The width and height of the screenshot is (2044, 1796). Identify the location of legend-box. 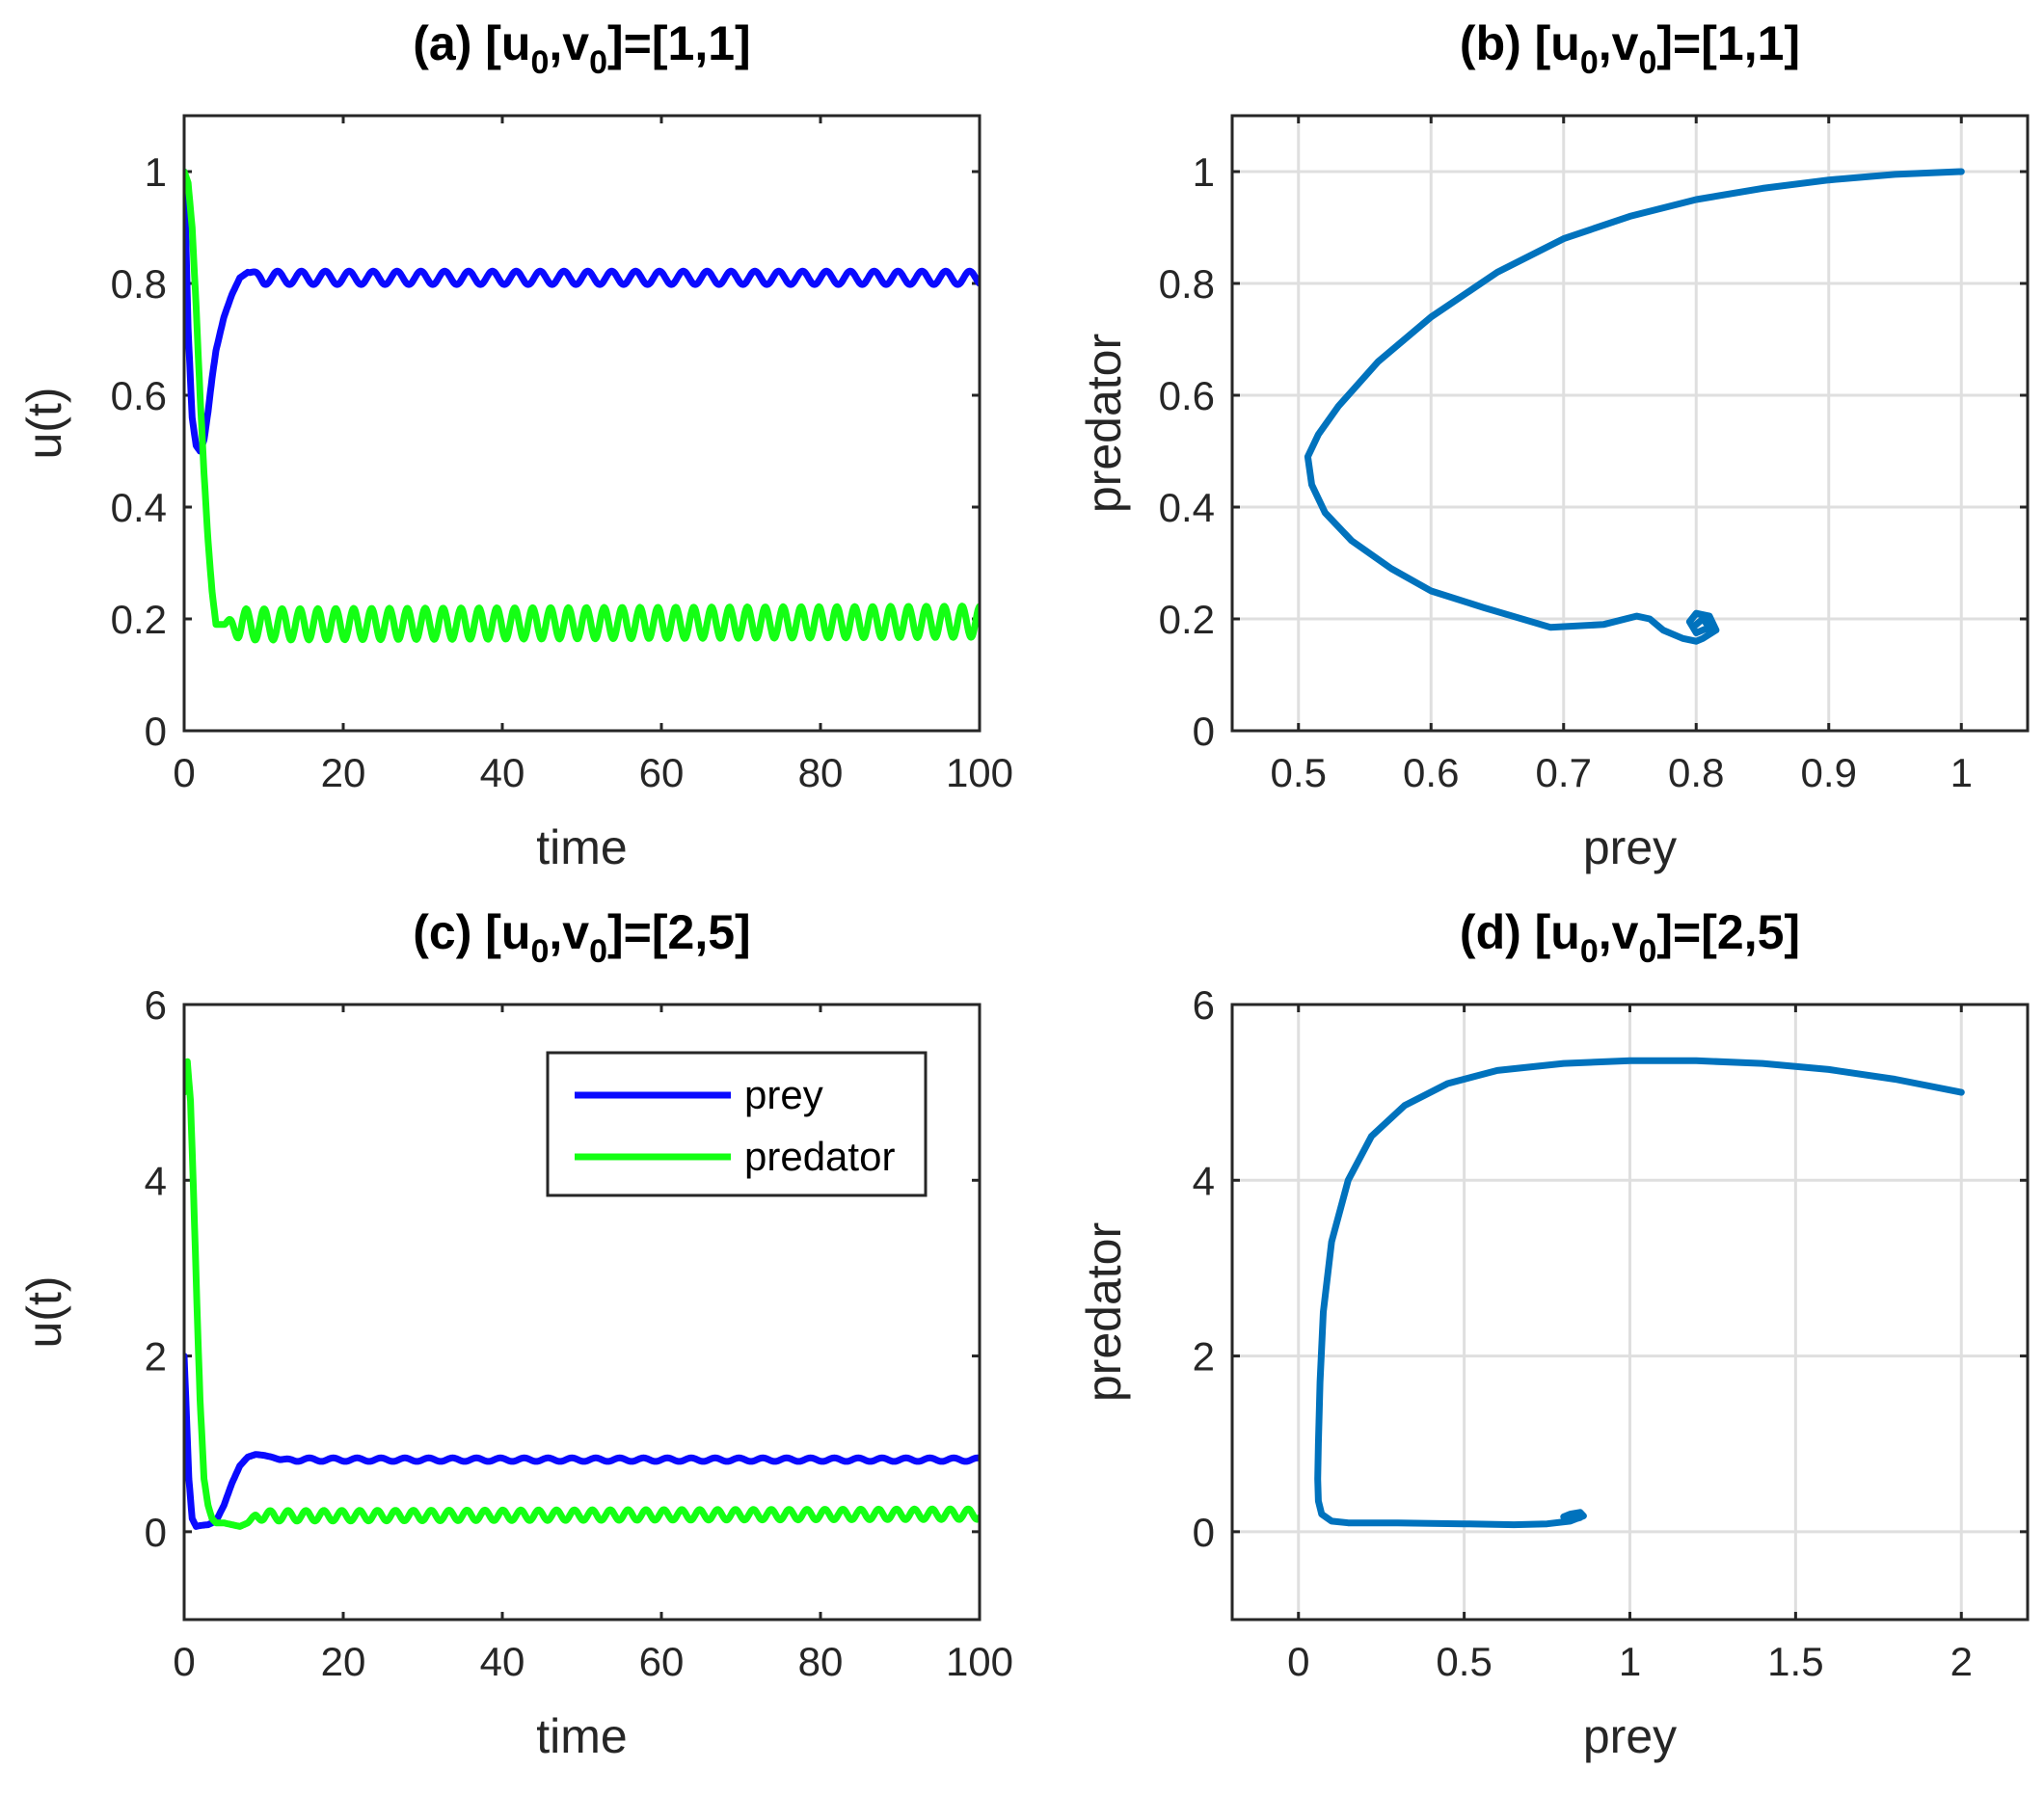
(737, 1124).